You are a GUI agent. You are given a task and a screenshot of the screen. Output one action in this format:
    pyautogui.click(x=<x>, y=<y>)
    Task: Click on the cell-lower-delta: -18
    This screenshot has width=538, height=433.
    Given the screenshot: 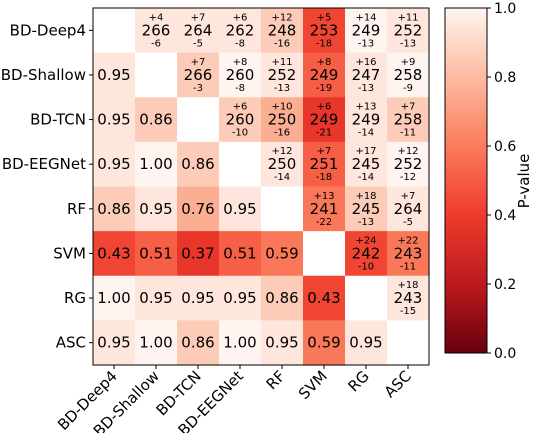 What is the action you would take?
    pyautogui.click(x=324, y=43)
    